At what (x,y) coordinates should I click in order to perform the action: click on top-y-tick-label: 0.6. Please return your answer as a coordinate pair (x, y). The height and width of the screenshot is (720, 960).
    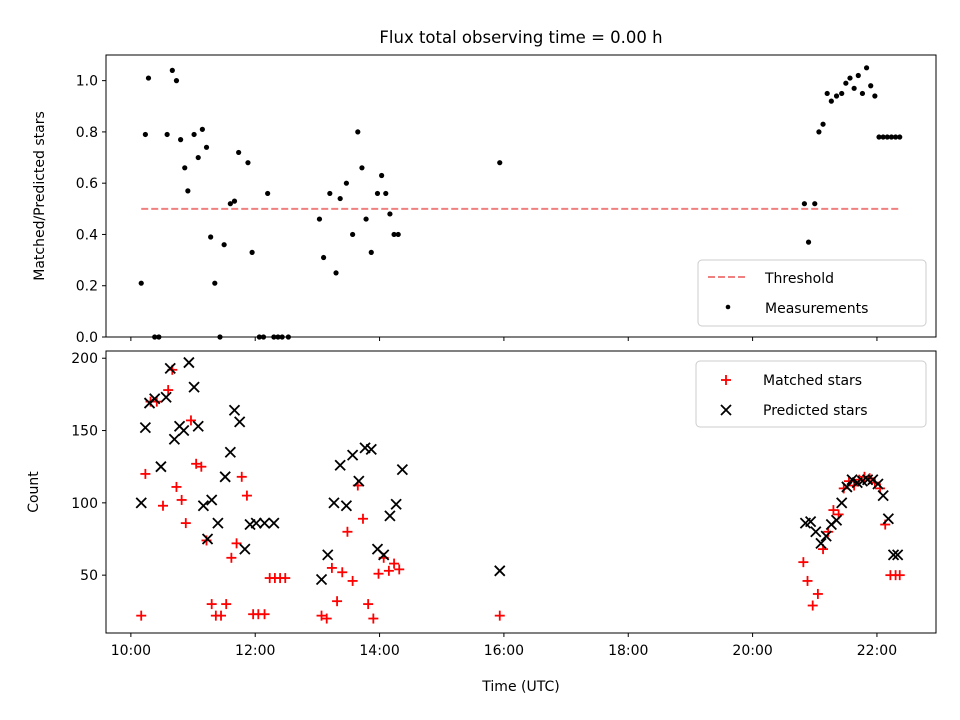
    Looking at the image, I should click on (87, 184).